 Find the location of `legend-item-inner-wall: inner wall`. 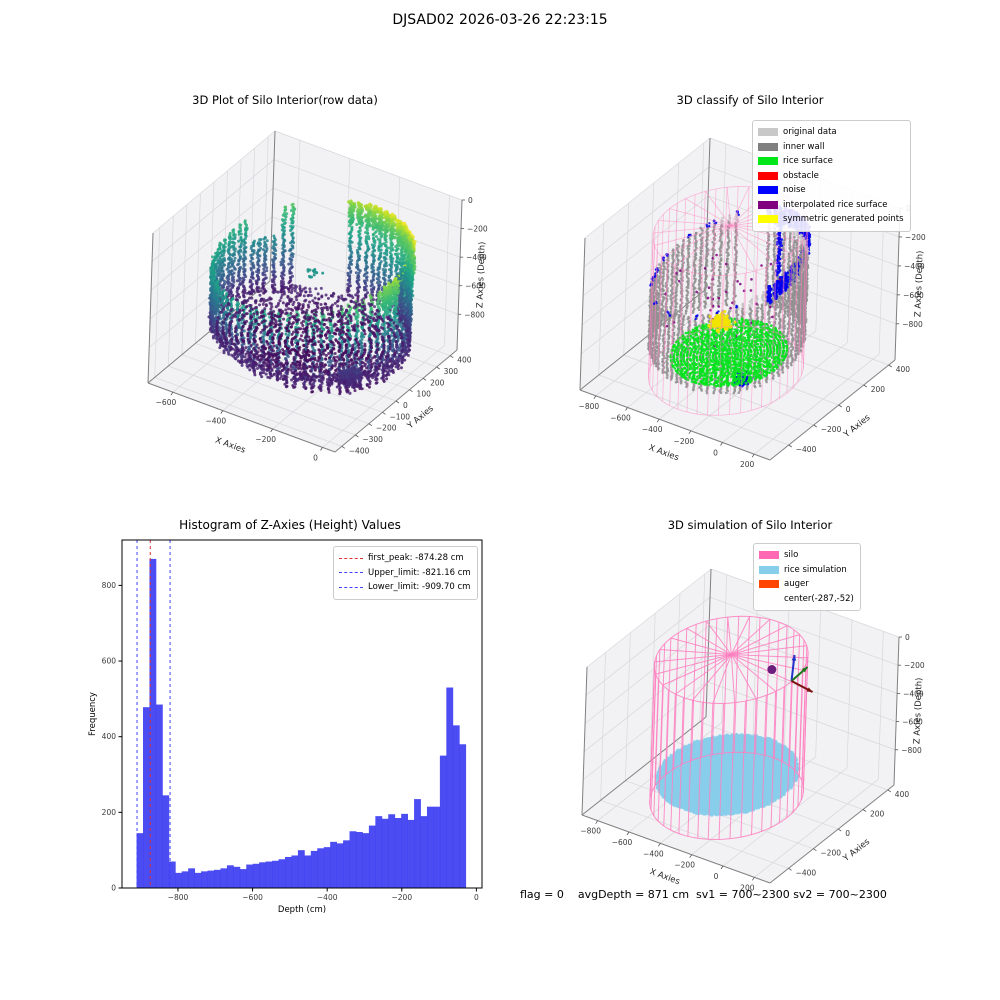

legend-item-inner-wall: inner wall is located at coordinates (831, 147).